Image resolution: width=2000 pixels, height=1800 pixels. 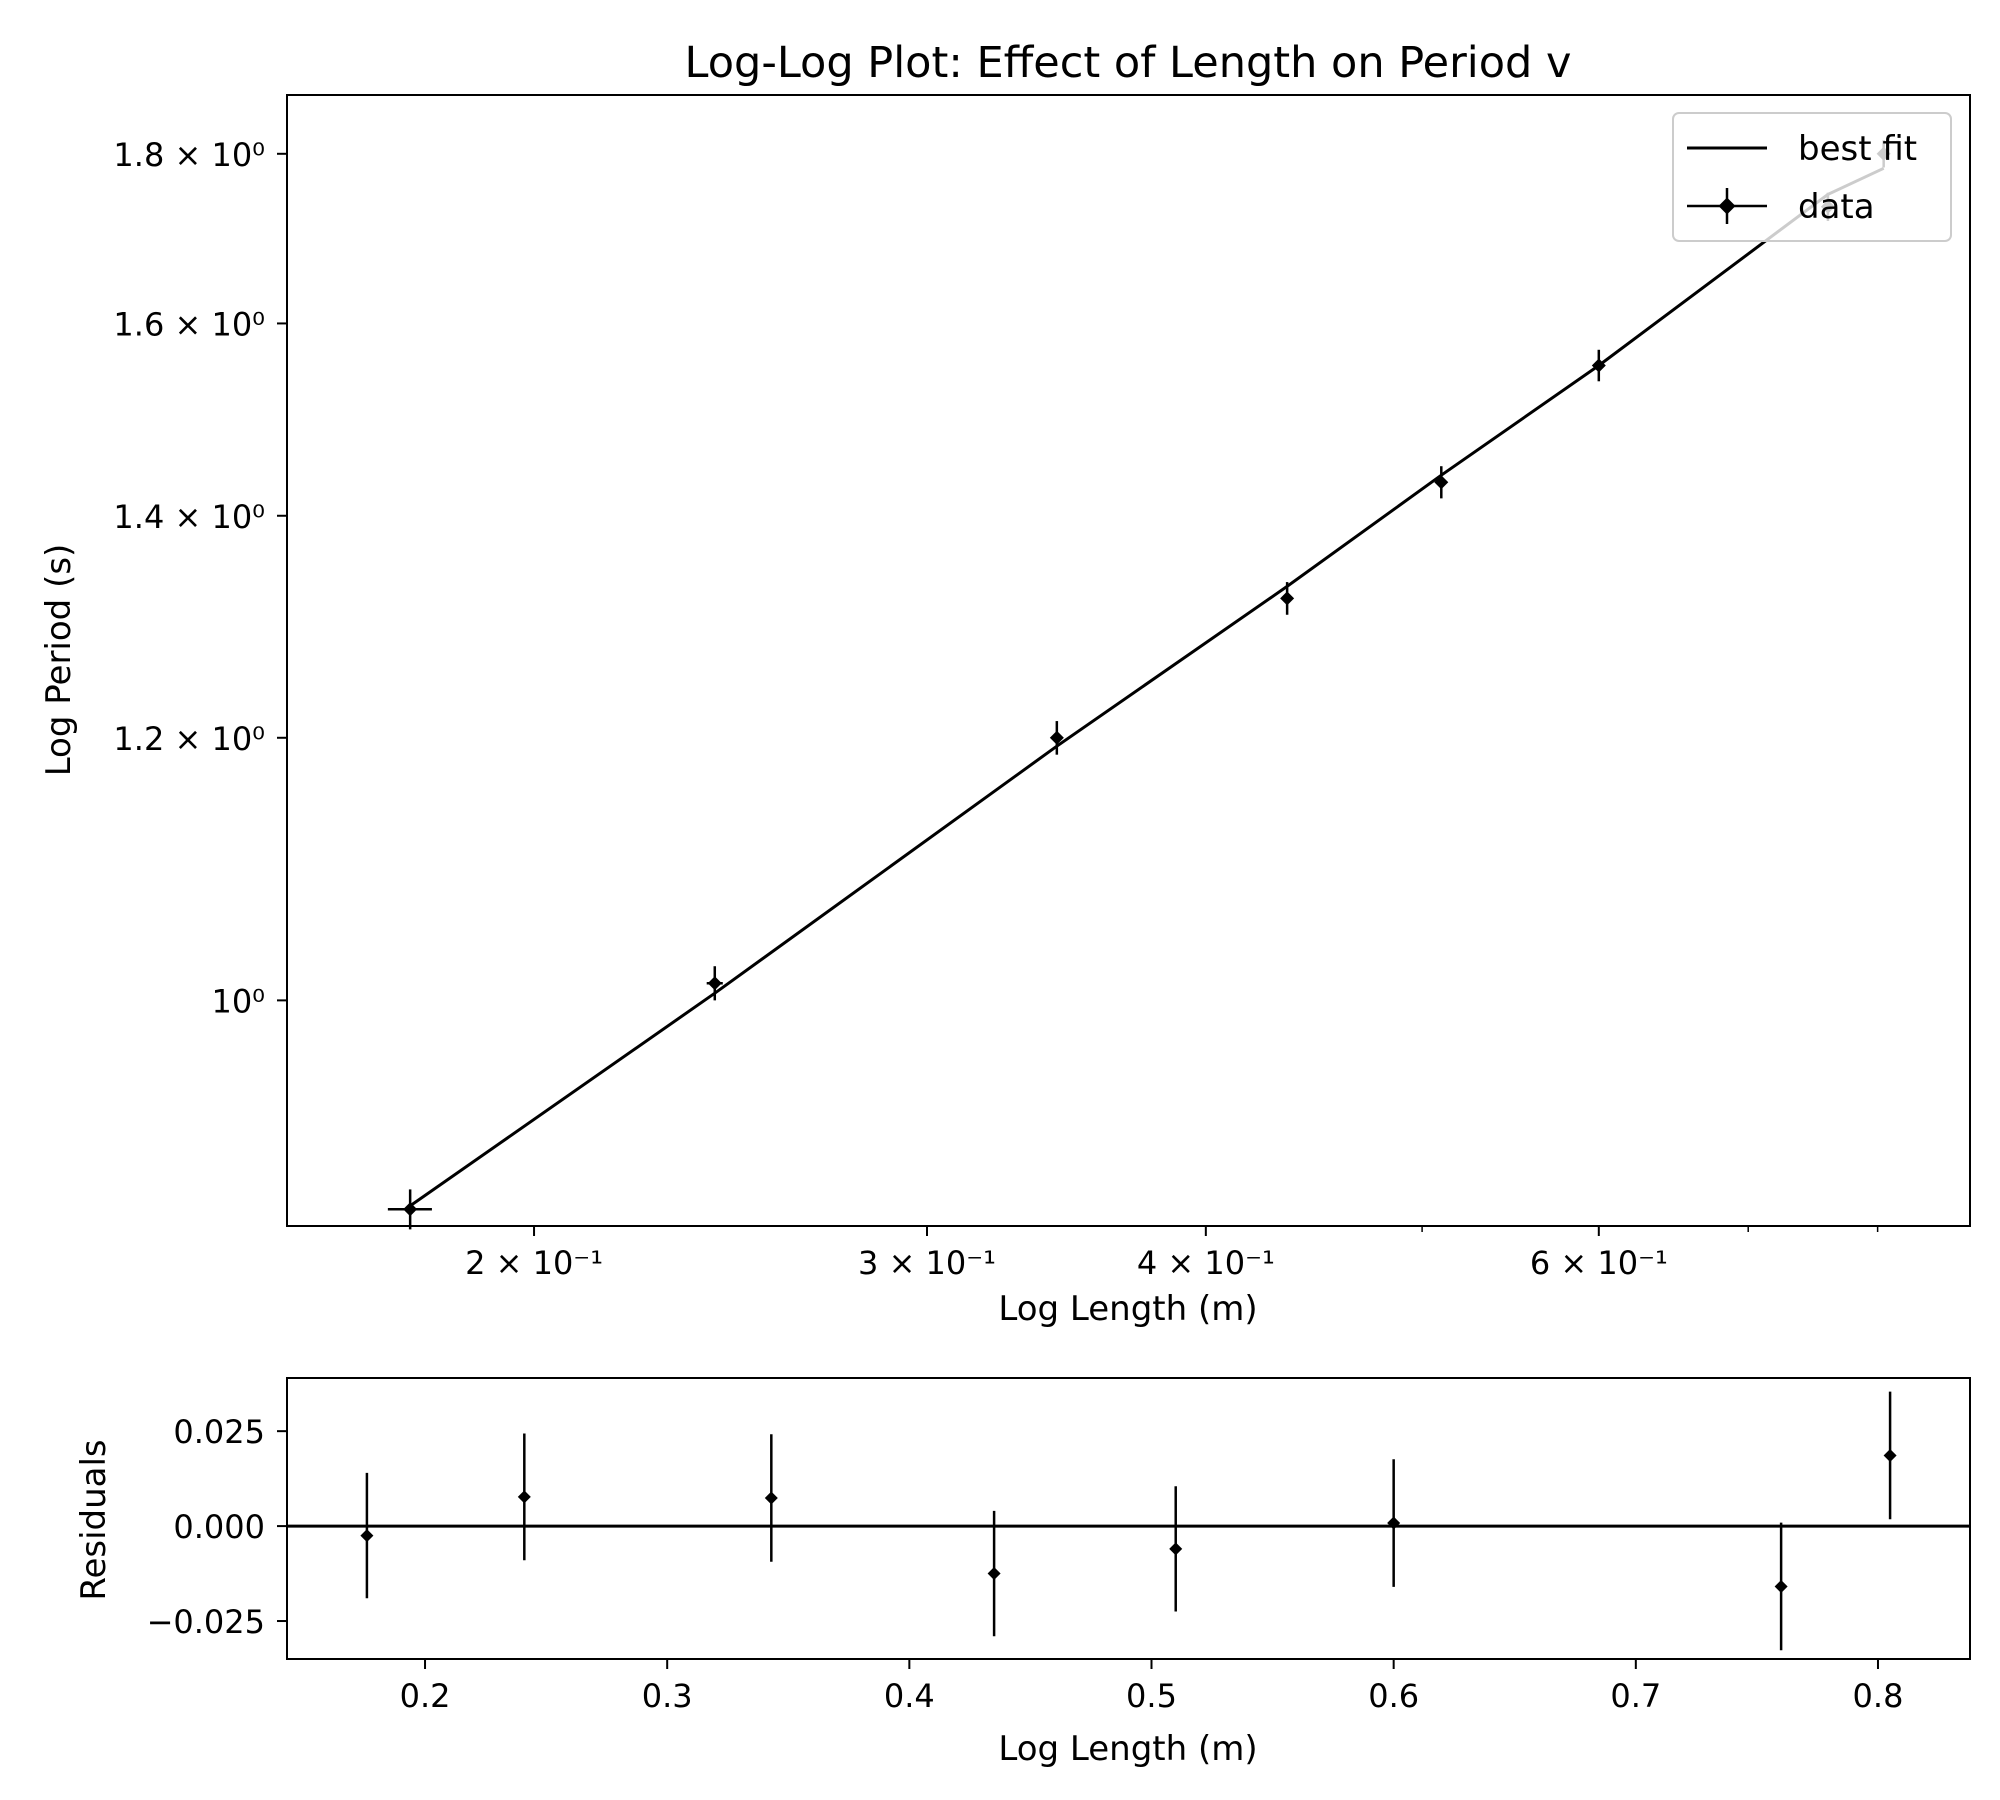 What do you see at coordinates (189, 155) in the screenshot?
I see `main-y-tick-label: 1.8 × 10⁰` at bounding box center [189, 155].